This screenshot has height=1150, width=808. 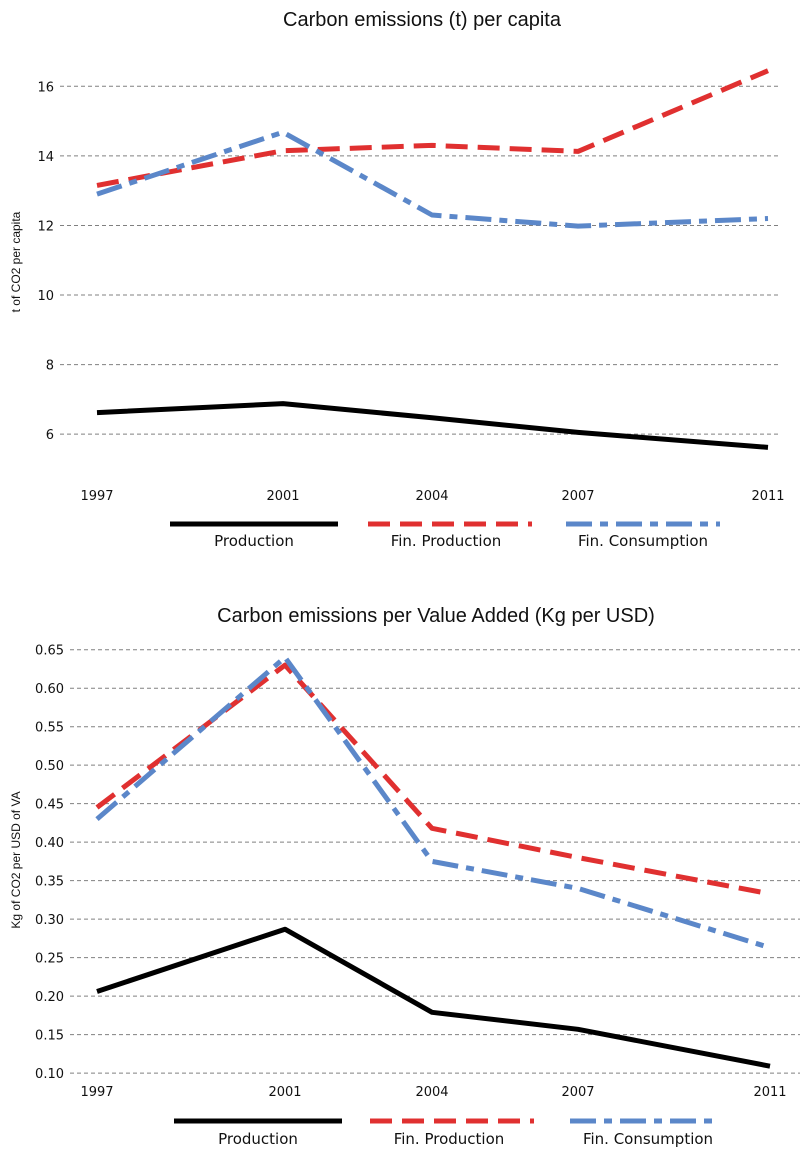 I want to click on y-tick-label: 0.10, so click(x=49, y=1074).